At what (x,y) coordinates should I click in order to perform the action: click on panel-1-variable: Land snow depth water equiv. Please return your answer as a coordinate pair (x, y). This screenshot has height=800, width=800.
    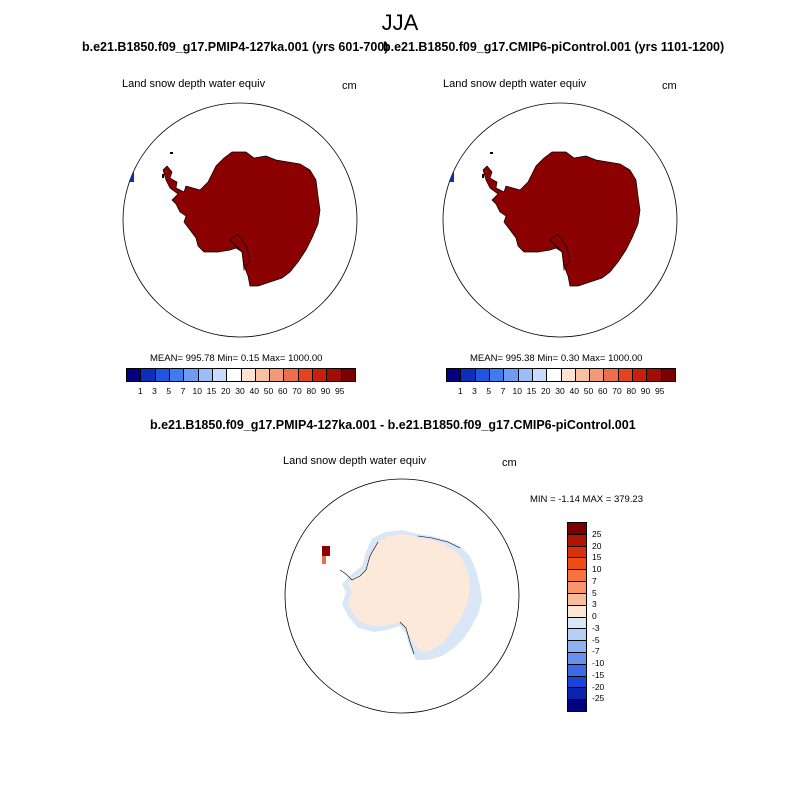
    Looking at the image, I should click on (194, 84).